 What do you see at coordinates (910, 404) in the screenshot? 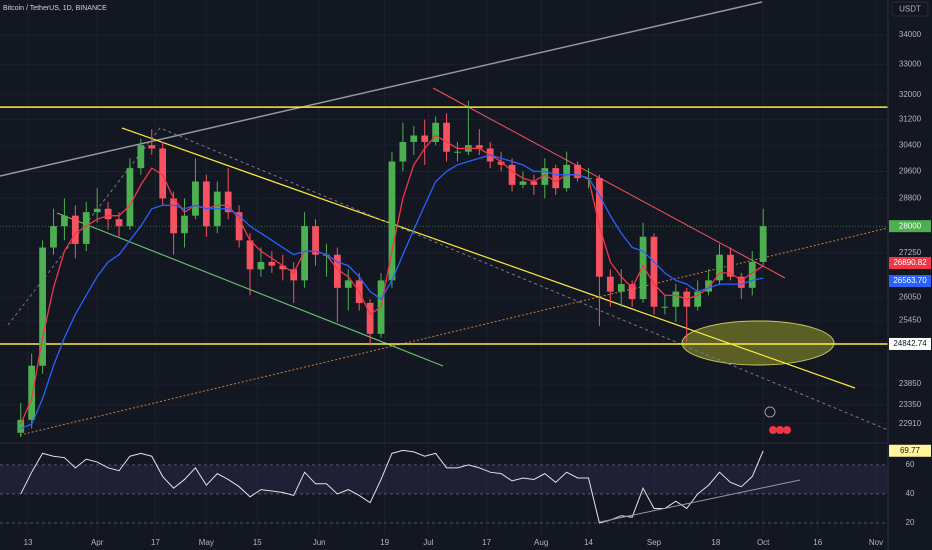
I see `y-tick-label: 23350` at bounding box center [910, 404].